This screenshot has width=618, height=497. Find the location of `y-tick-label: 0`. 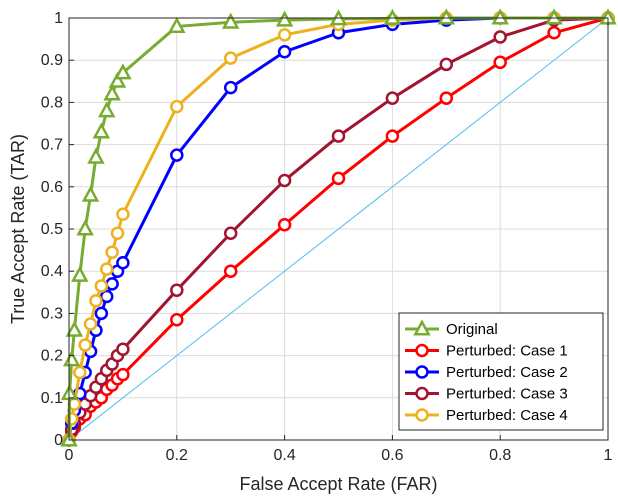

y-tick-label: 0 is located at coordinates (58, 440).